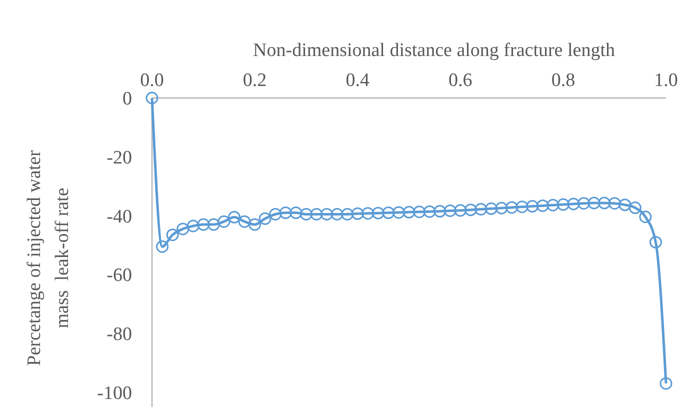 The height and width of the screenshot is (408, 699). Describe the element at coordinates (563, 80) in the screenshot. I see `x-tick-label: 0.8` at that location.